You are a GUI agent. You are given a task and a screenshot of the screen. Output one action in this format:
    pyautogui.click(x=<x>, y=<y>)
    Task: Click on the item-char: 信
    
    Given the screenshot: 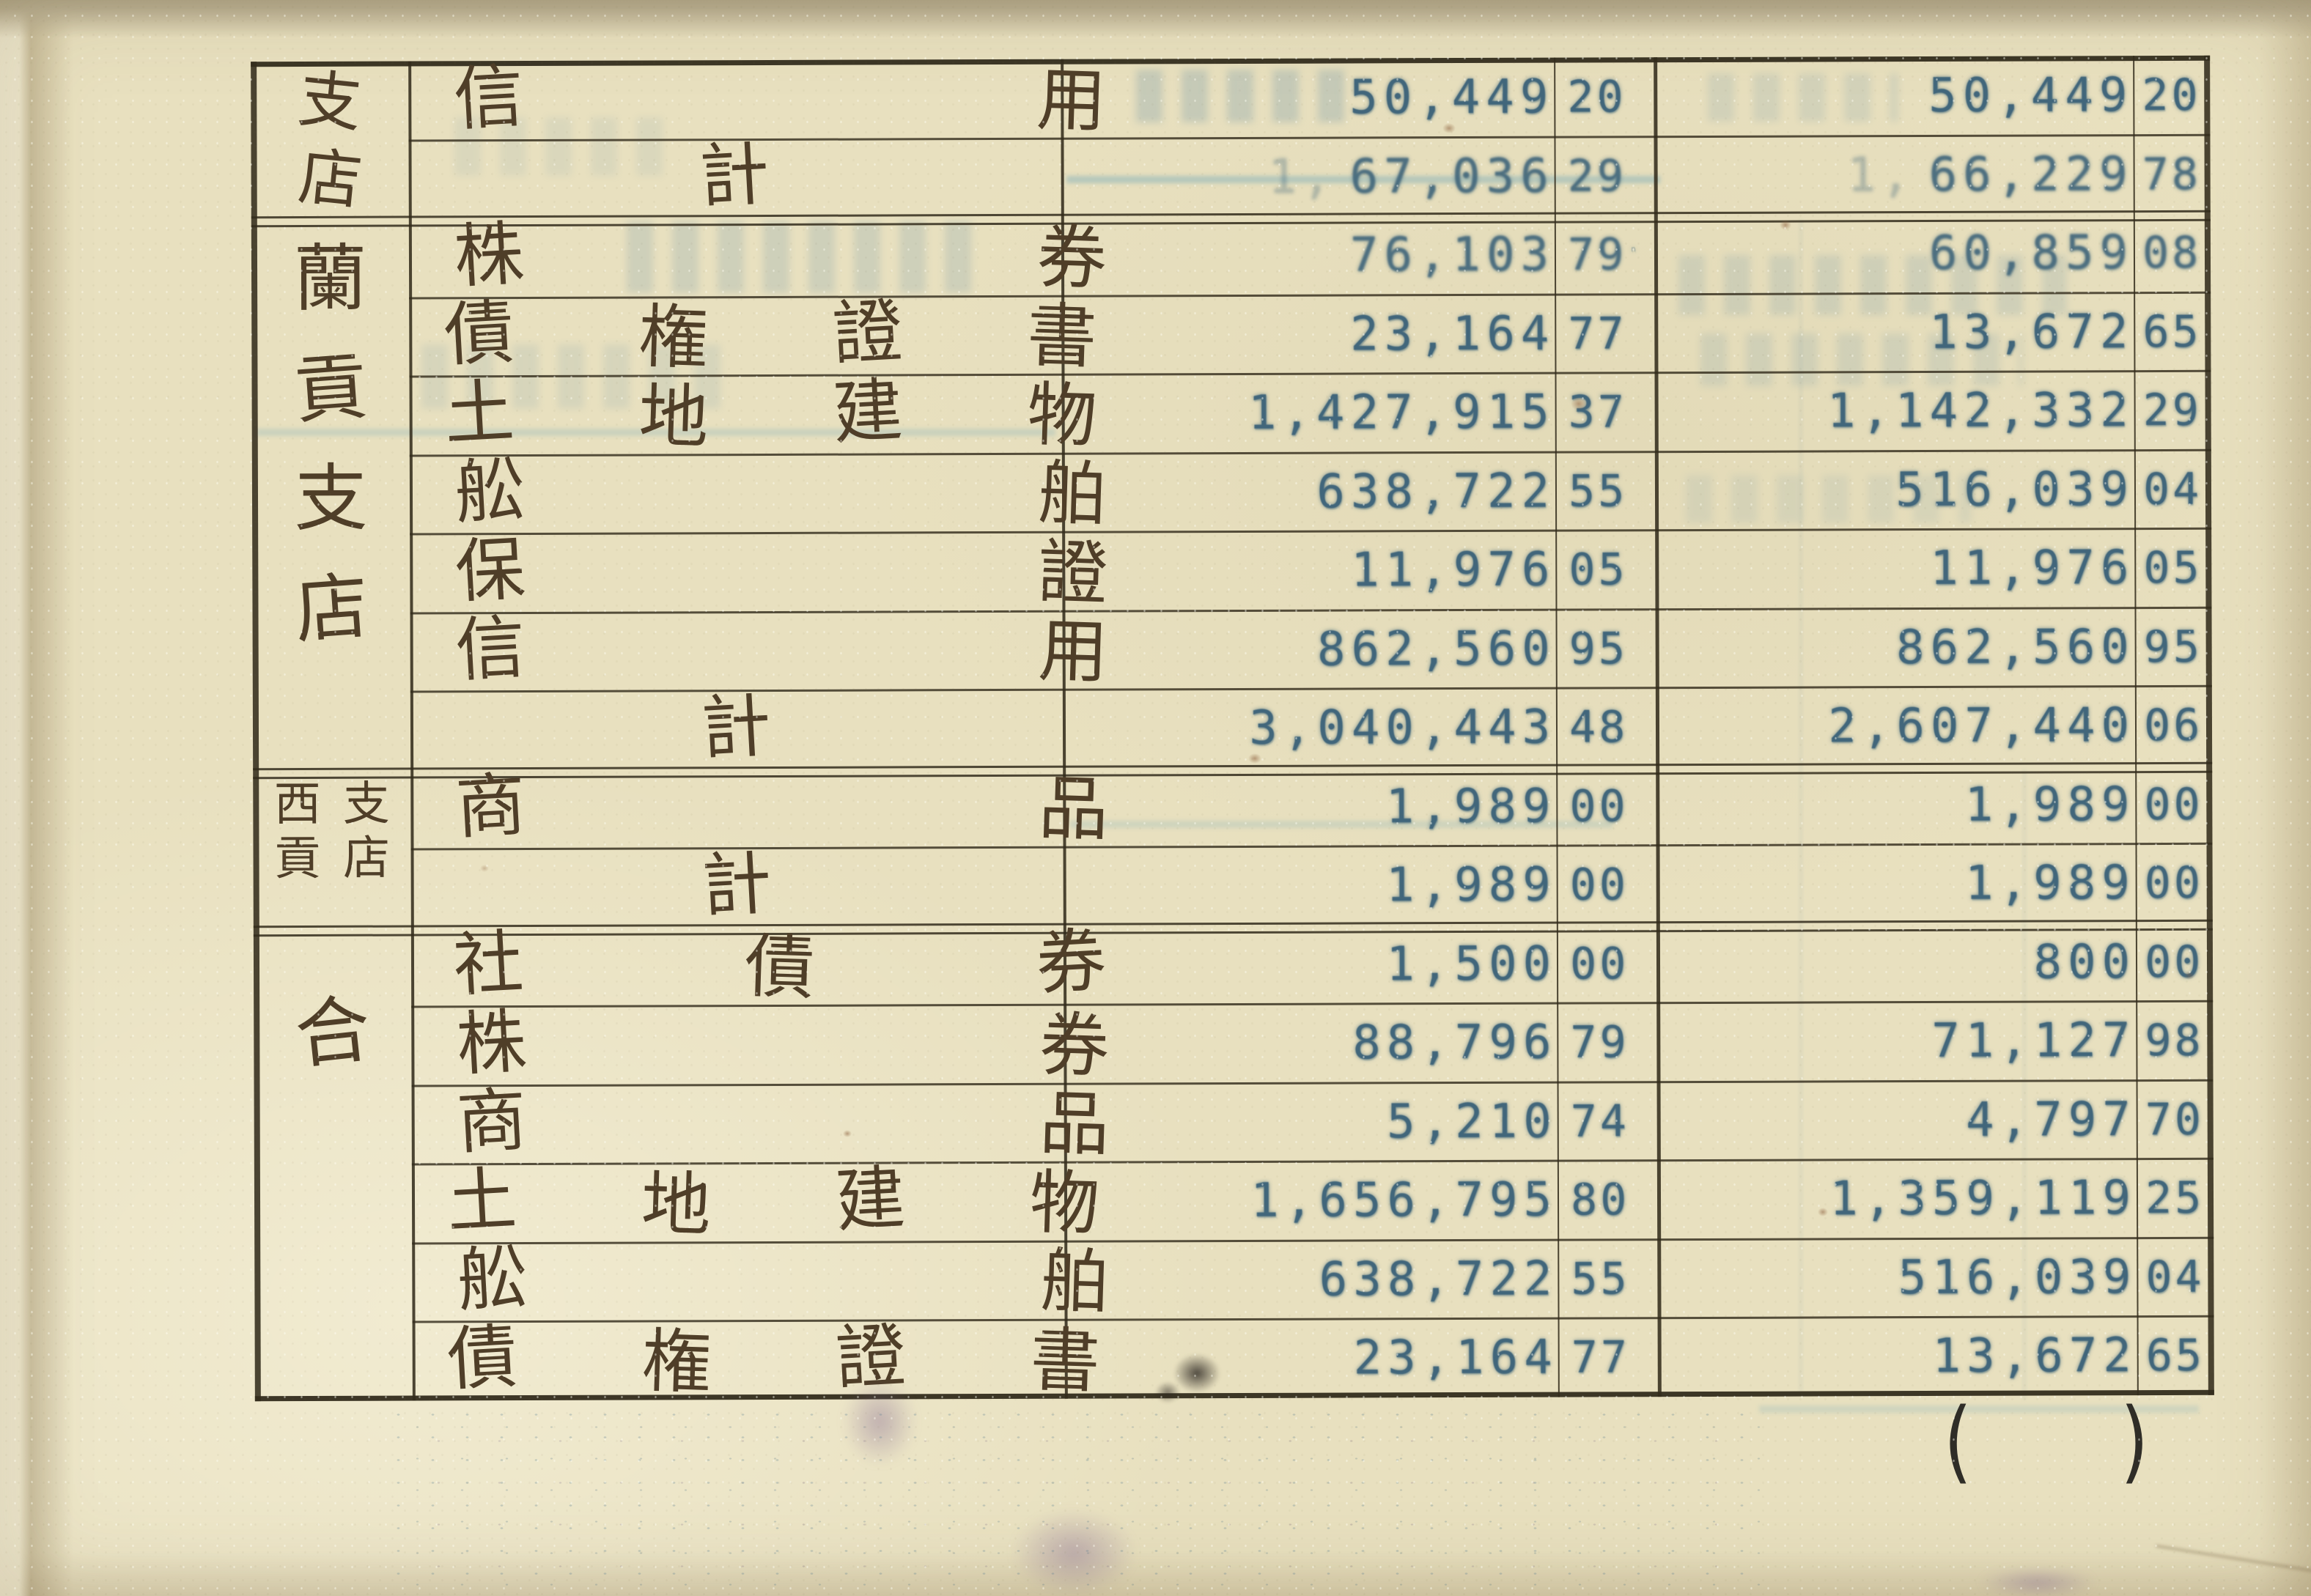 What is the action you would take?
    pyautogui.click(x=491, y=649)
    